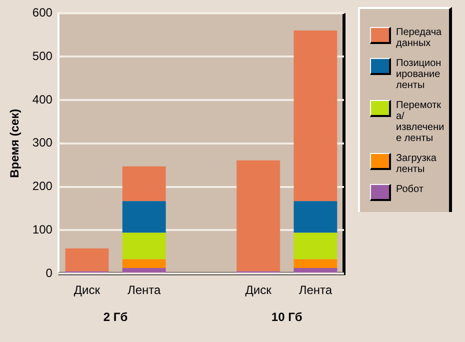  What do you see at coordinates (410, 189) in the screenshot?
I see `legend-label: Робот` at bounding box center [410, 189].